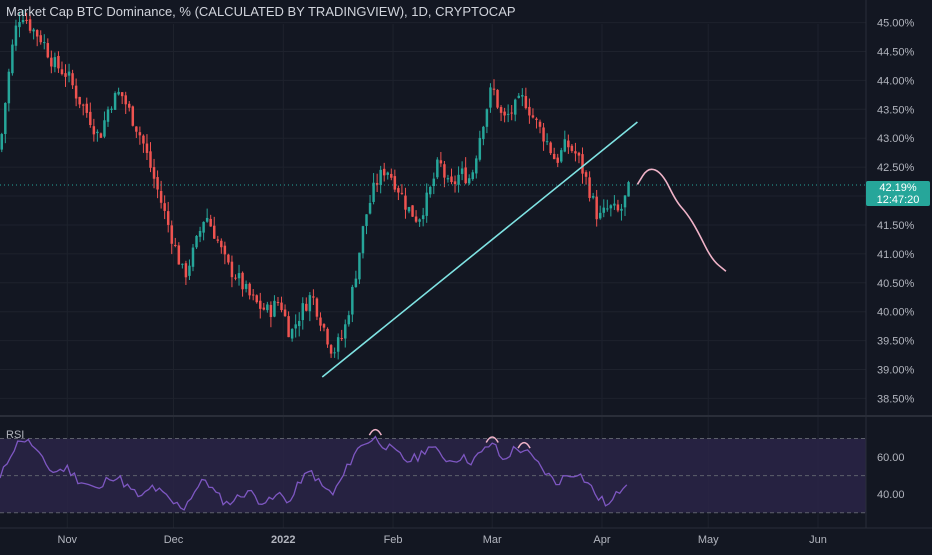 This screenshot has width=932, height=555. I want to click on y-tick-label: 42.50%, so click(896, 168).